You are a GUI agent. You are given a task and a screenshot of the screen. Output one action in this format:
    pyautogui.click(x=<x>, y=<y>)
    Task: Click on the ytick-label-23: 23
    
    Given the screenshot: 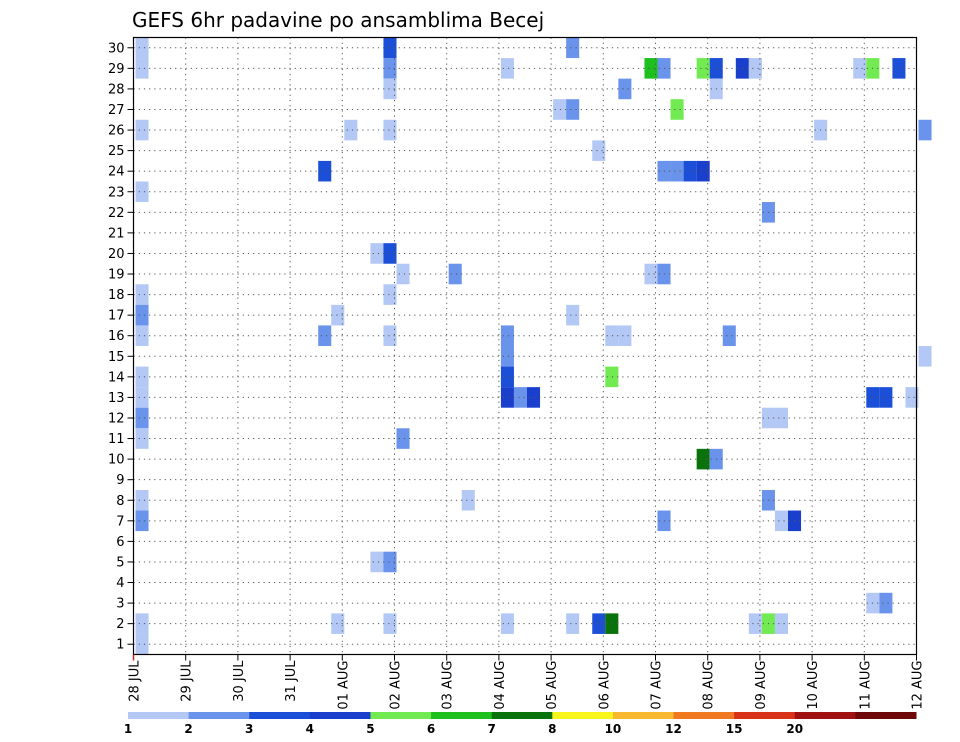 What is the action you would take?
    pyautogui.click(x=116, y=192)
    